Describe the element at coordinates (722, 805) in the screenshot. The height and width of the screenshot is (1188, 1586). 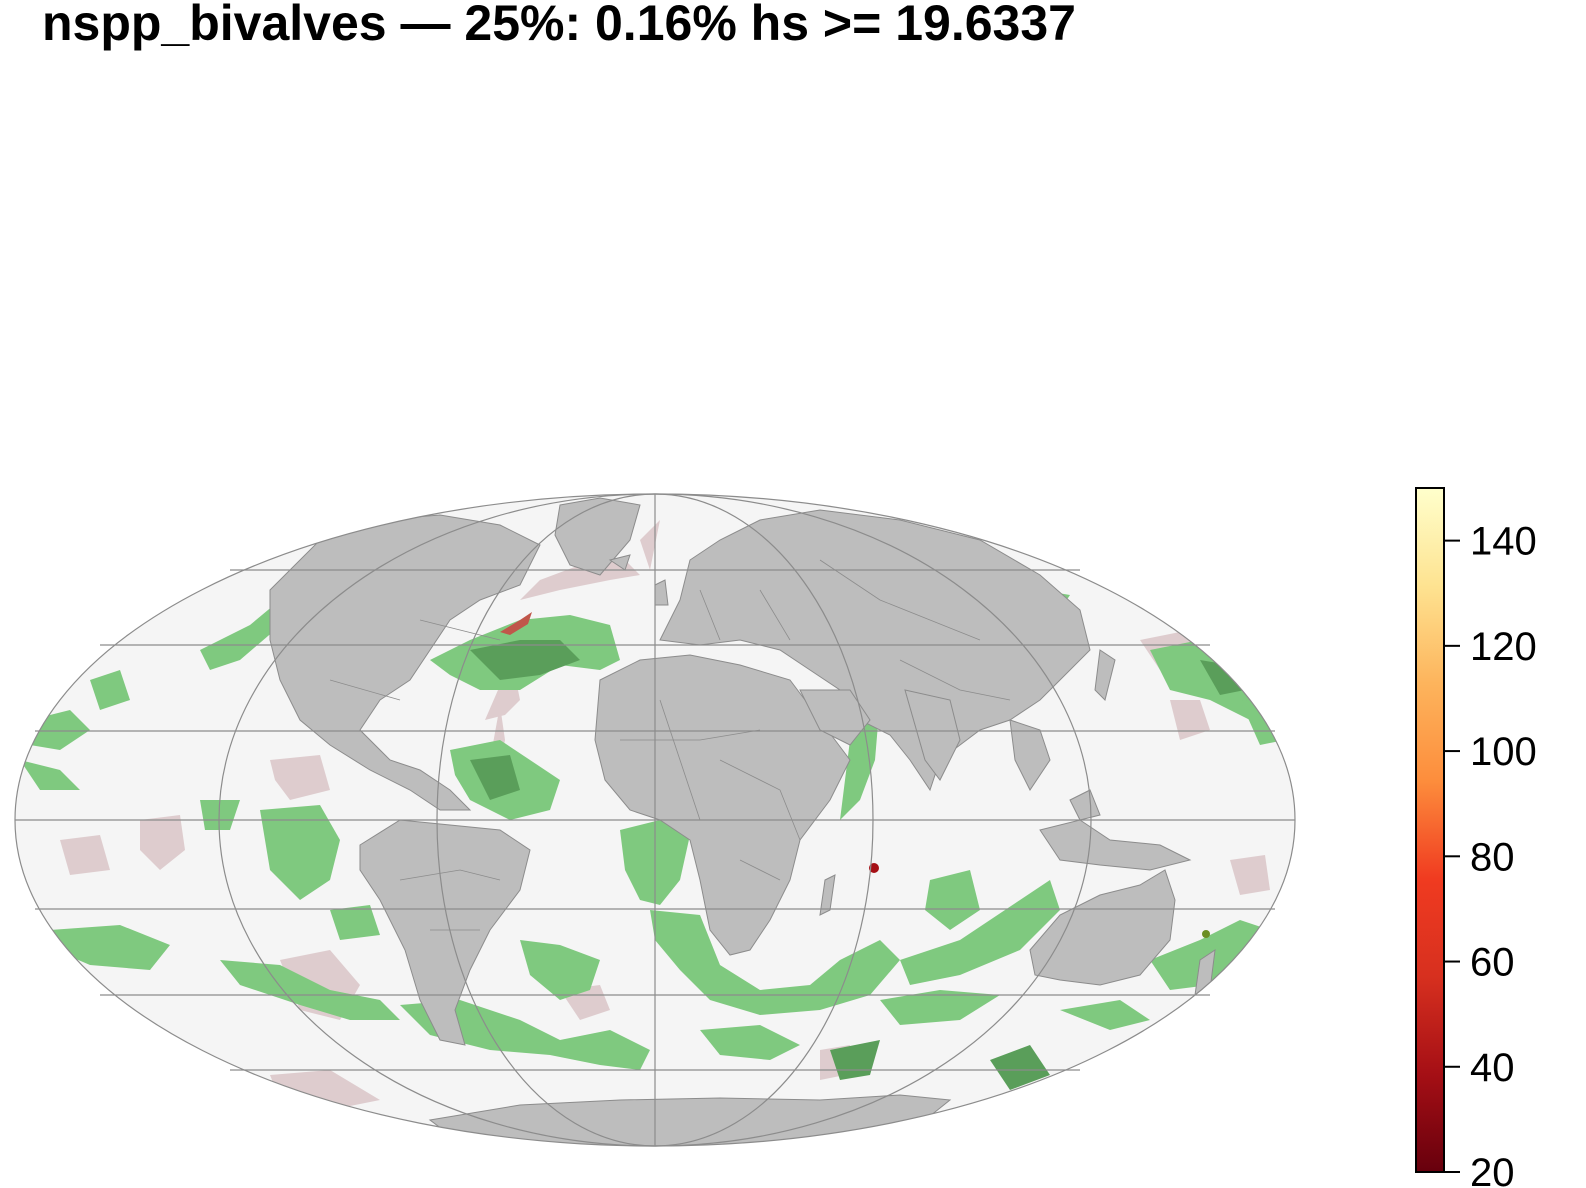
I see `land-africa` at that location.